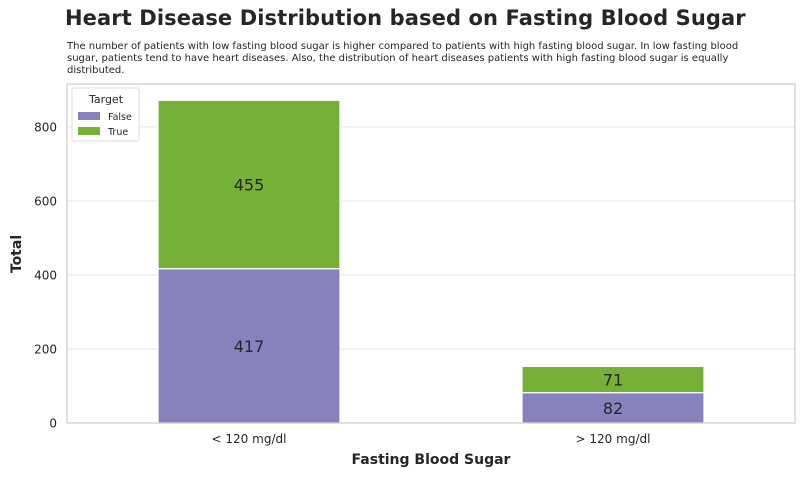  What do you see at coordinates (106, 99) in the screenshot?
I see `legend-title: Target` at bounding box center [106, 99].